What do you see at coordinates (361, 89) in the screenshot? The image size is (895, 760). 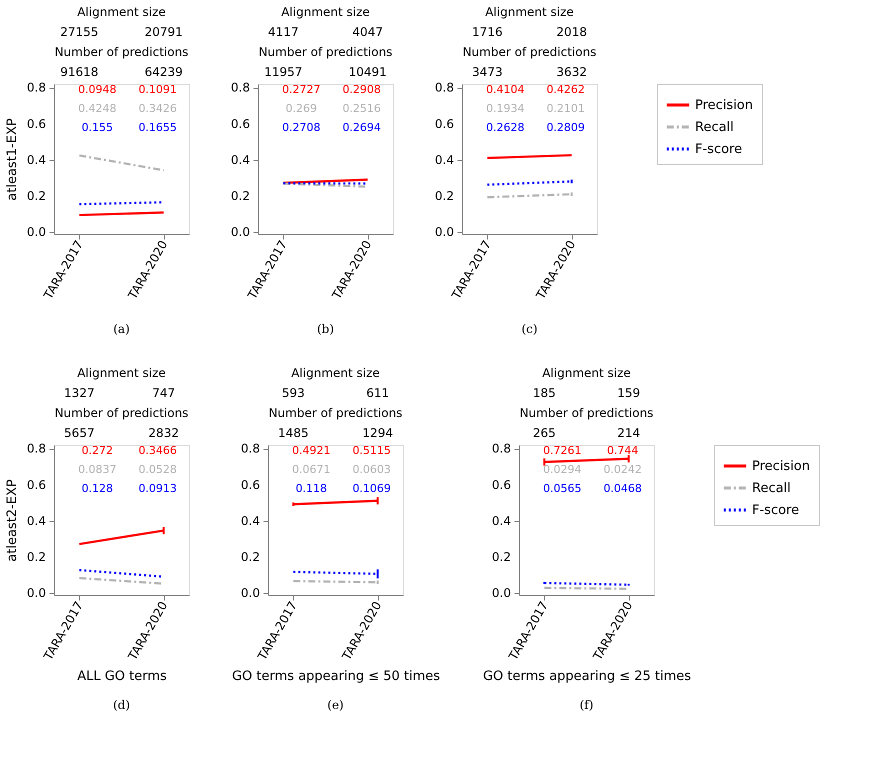 I see `annotation: 0.2908` at bounding box center [361, 89].